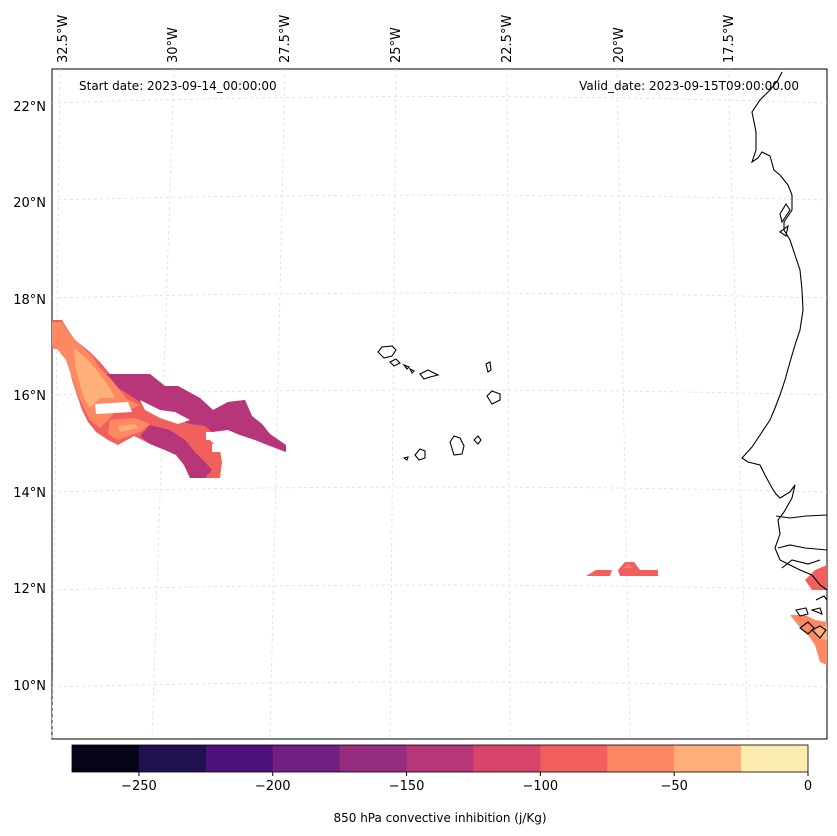  What do you see at coordinates (439, 403) in the screenshot?
I see `cape-verde-islands` at bounding box center [439, 403].